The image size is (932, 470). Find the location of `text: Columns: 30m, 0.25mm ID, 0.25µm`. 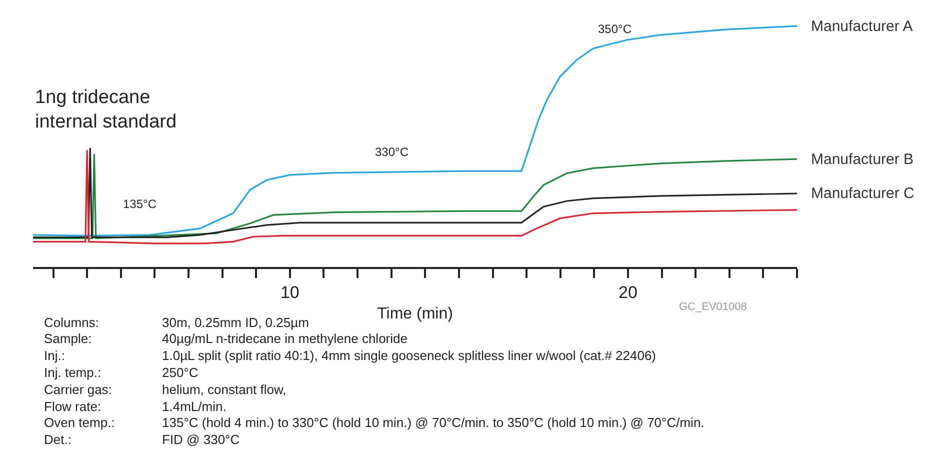

text: Columns: 30m, 0.25mm ID, 0.25µm is located at coordinates (176, 322).